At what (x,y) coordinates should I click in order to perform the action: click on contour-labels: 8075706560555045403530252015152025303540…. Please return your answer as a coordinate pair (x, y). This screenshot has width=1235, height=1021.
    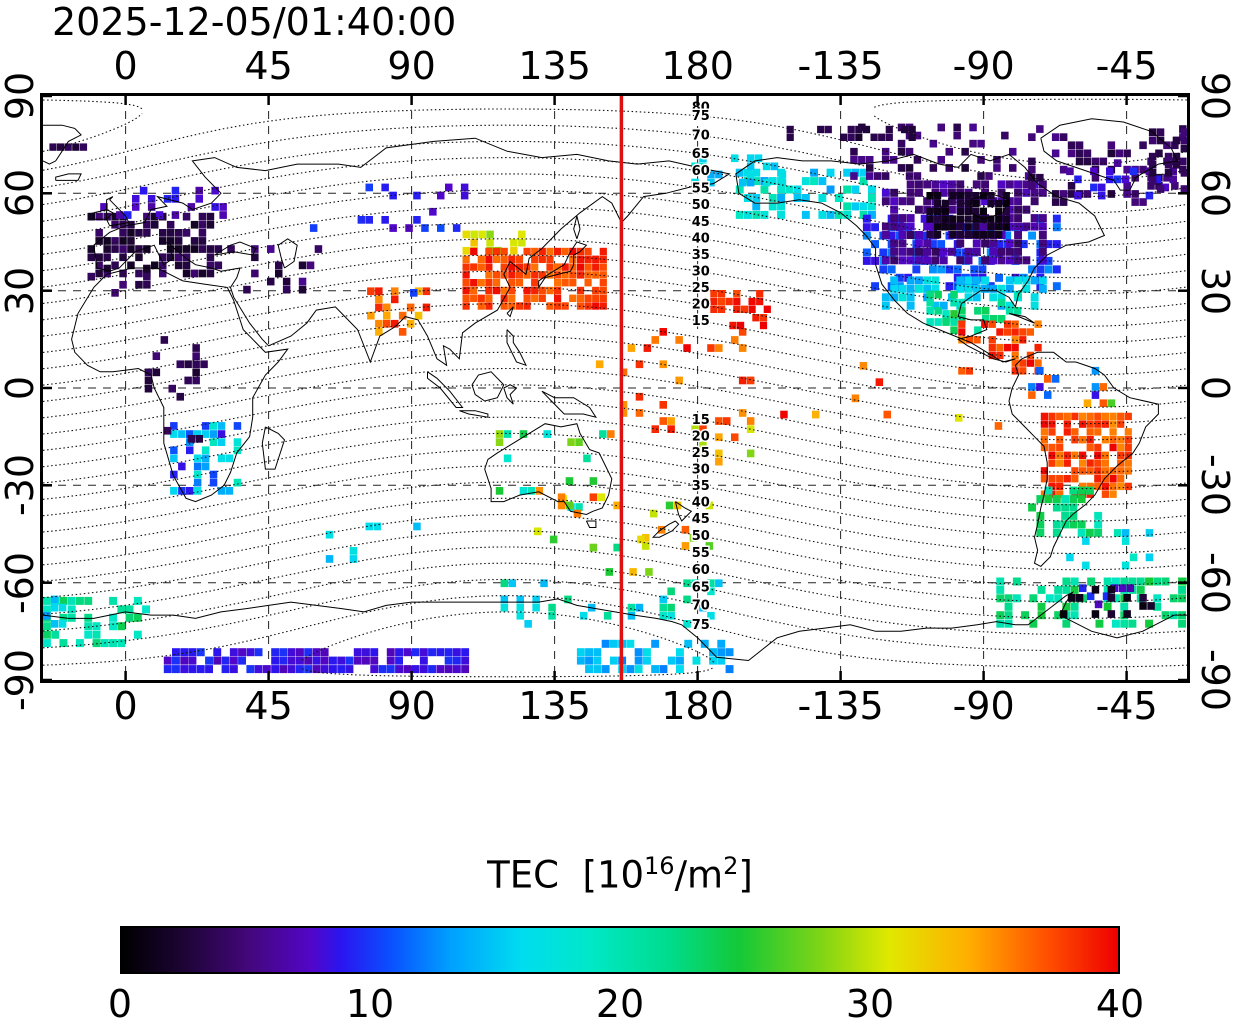
    Looking at the image, I should click on (700, 367).